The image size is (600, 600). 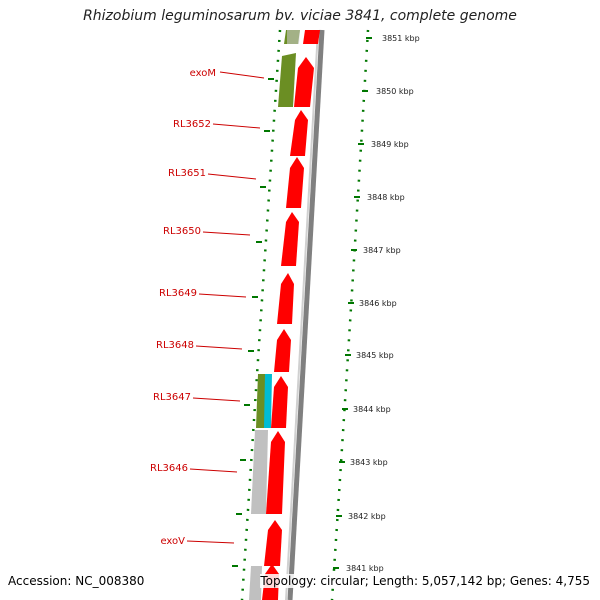 I want to click on forward-strand-genes, so click(x=291, y=315).